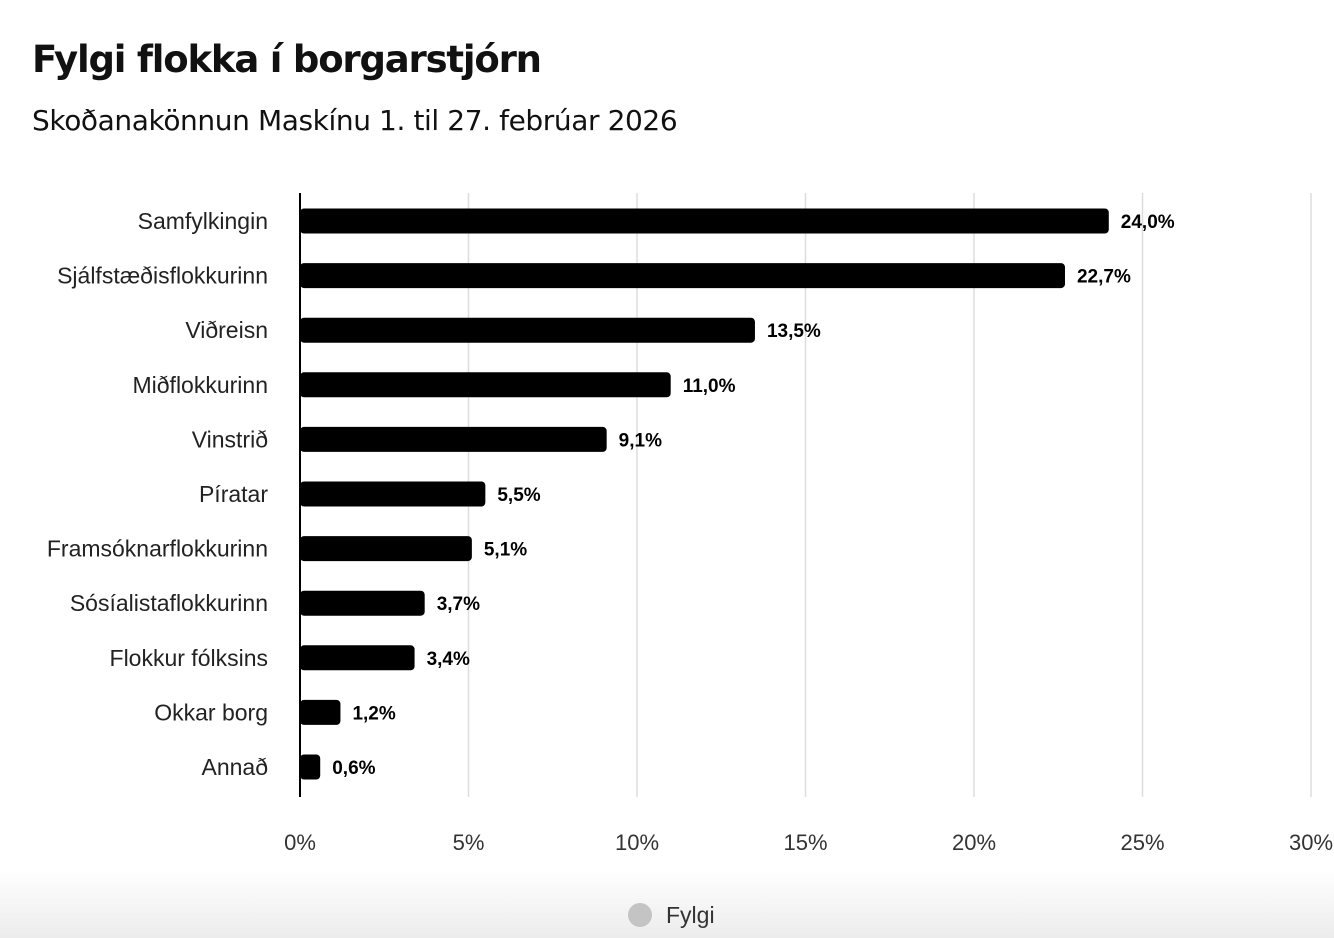 Image resolution: width=1334 pixels, height=938 pixels. I want to click on x-tick-label: 30%, so click(1311, 842).